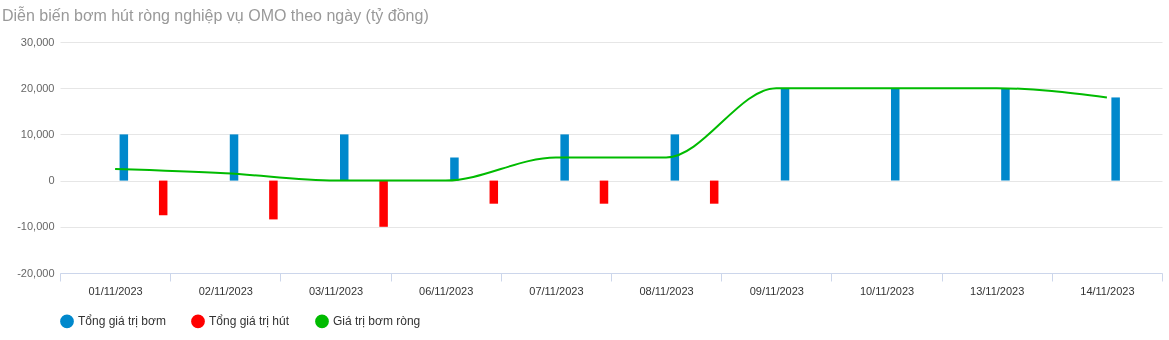  Describe the element at coordinates (1107, 290) in the screenshot. I see `x-tick-label: 14/11/2023` at that location.